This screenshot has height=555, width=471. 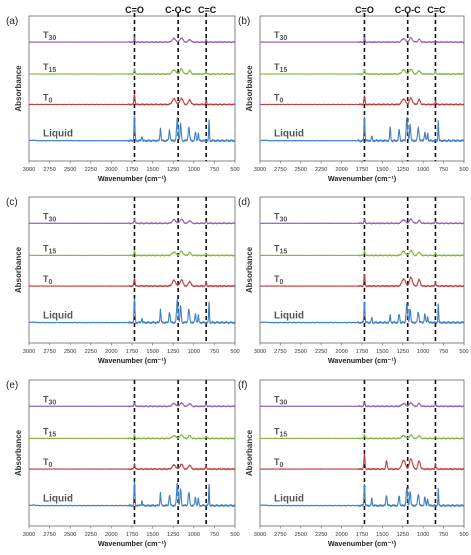 What do you see at coordinates (244, 21) in the screenshot?
I see `panel-label: (b)` at bounding box center [244, 21].